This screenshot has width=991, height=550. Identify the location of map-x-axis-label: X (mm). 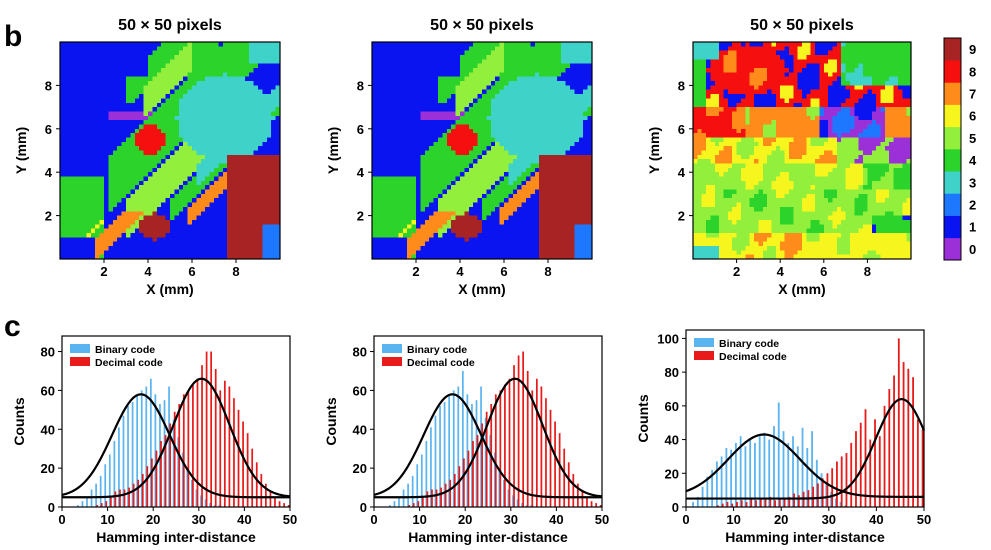
(169, 289).